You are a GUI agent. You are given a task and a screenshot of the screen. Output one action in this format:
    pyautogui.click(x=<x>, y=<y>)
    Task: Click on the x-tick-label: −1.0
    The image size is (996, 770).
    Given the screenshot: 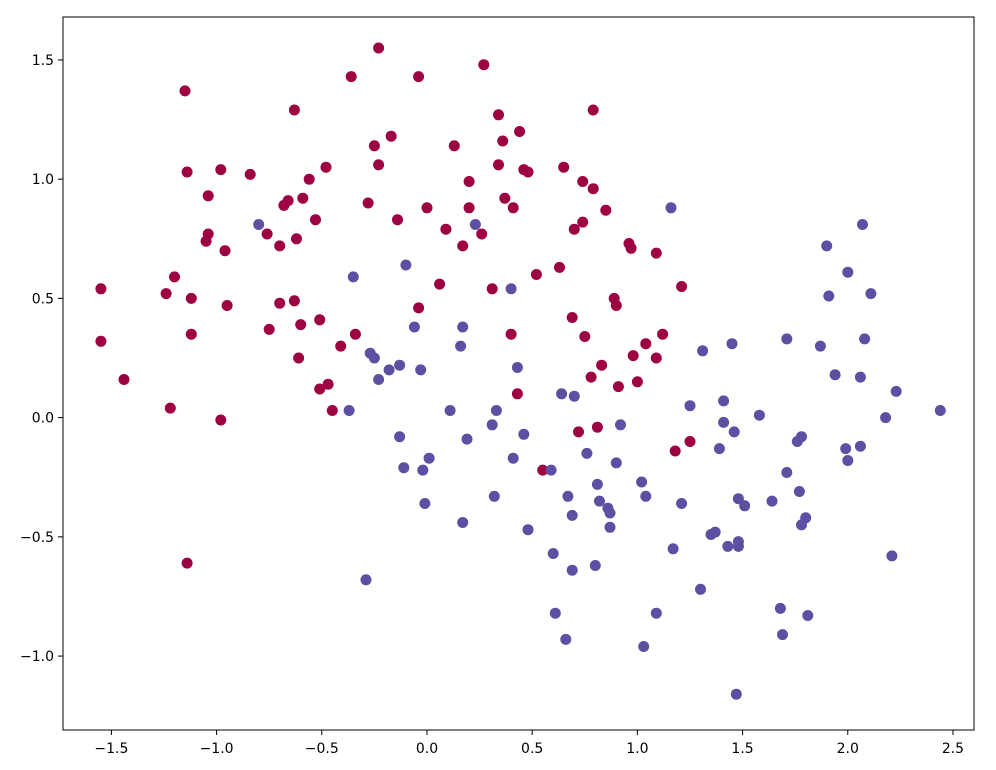 What is the action you would take?
    pyautogui.click(x=217, y=749)
    